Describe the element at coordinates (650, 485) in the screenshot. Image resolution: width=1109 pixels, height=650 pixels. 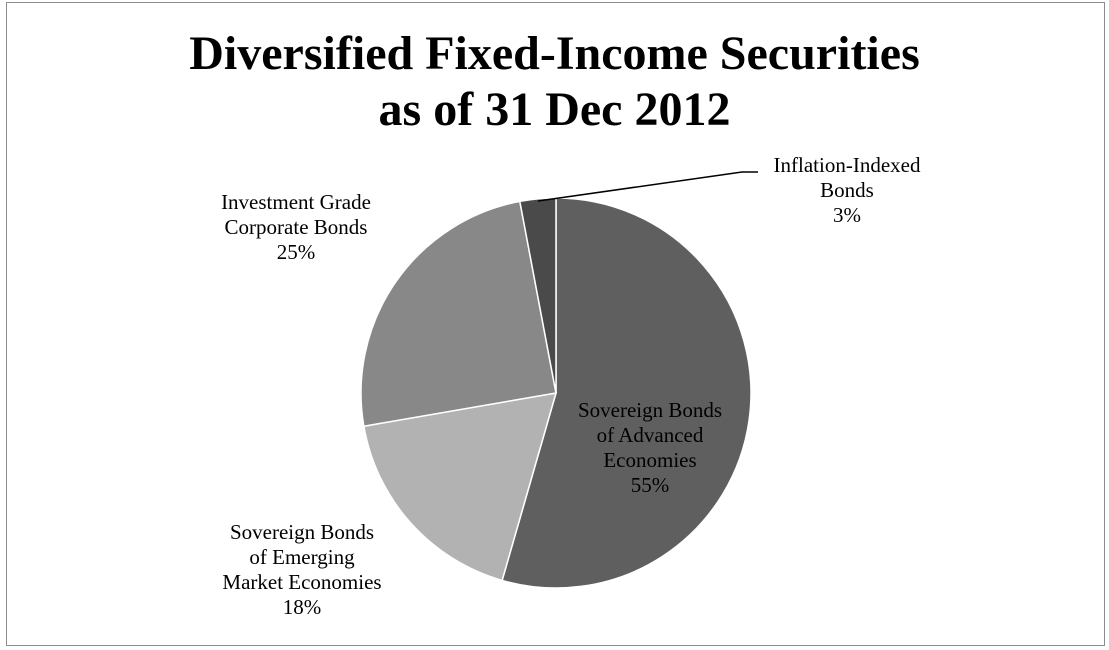
I see `data-label-value: 55%` at that location.